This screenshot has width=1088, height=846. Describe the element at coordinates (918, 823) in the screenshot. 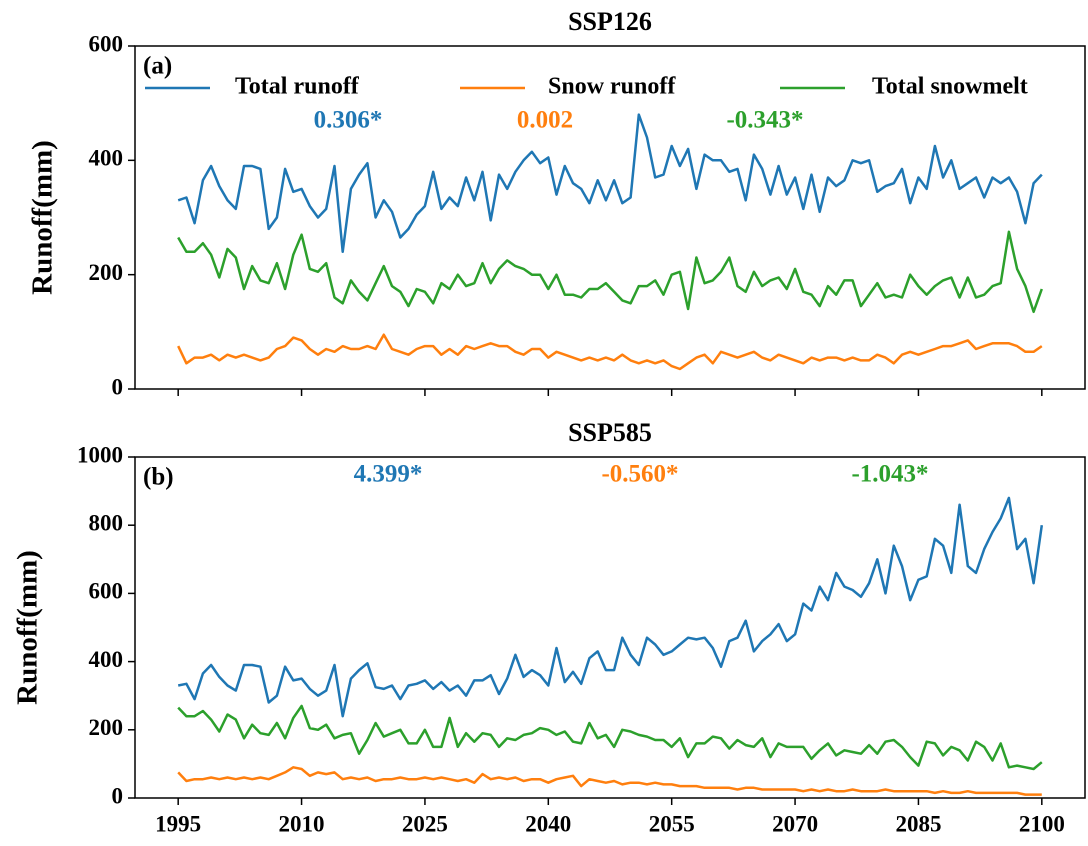

I see `x-tick-label: 2085` at that location.